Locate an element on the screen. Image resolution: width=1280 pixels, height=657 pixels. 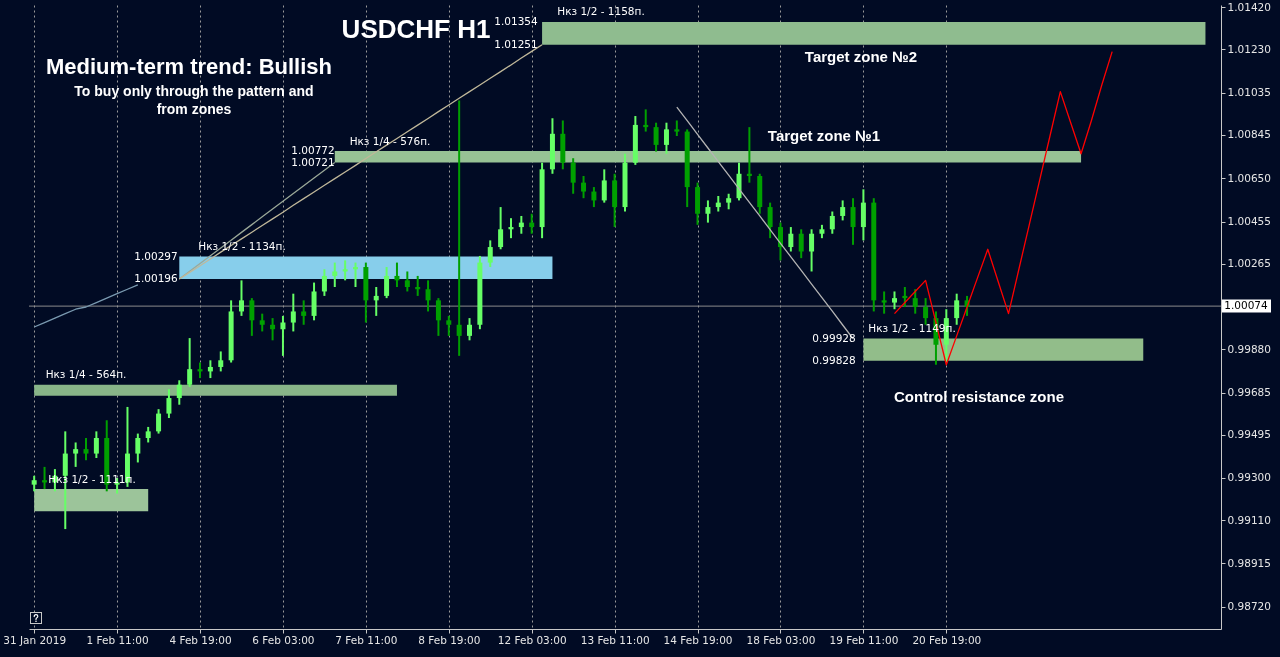
annotation: 1.00297 is located at coordinates (156, 256).